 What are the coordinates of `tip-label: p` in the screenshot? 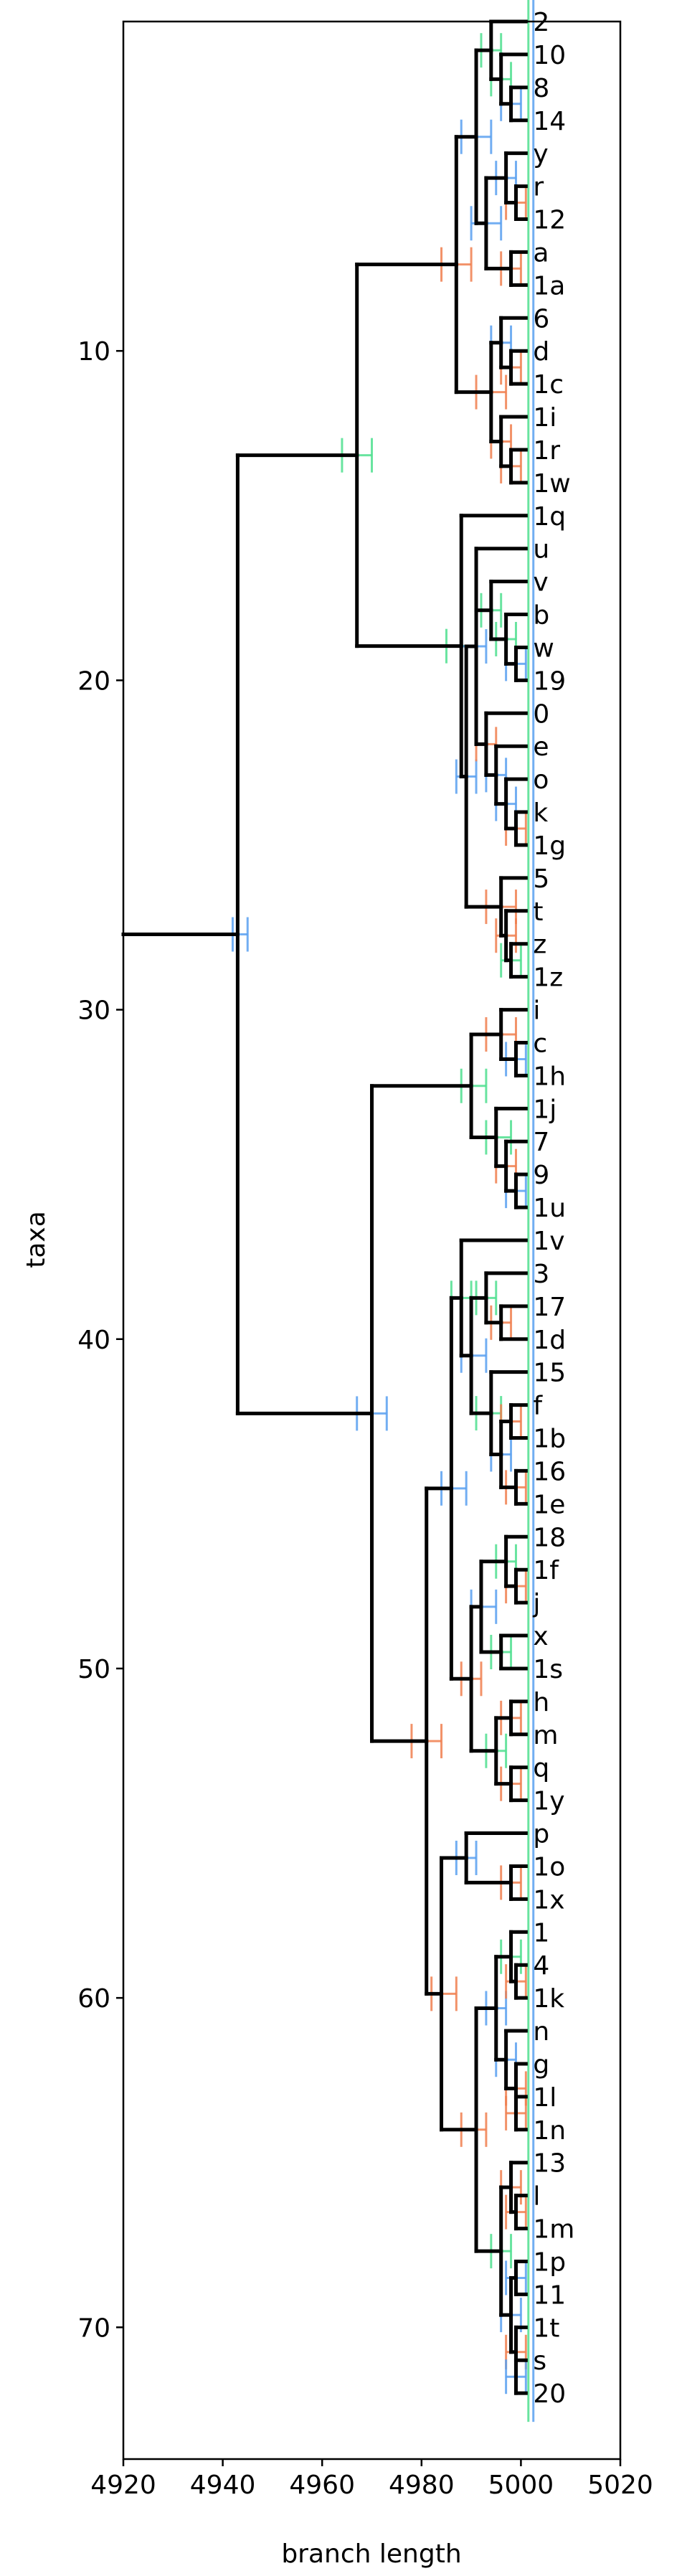 It's located at (541, 1834).